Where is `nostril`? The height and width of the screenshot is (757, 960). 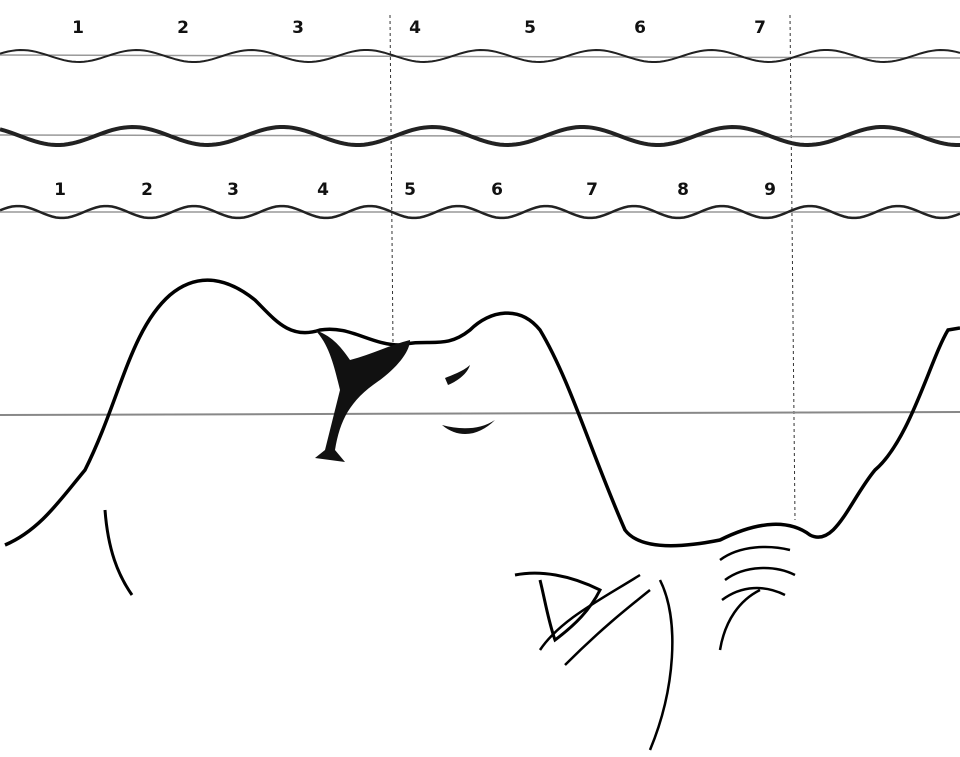 nostril is located at coordinates (457, 375).